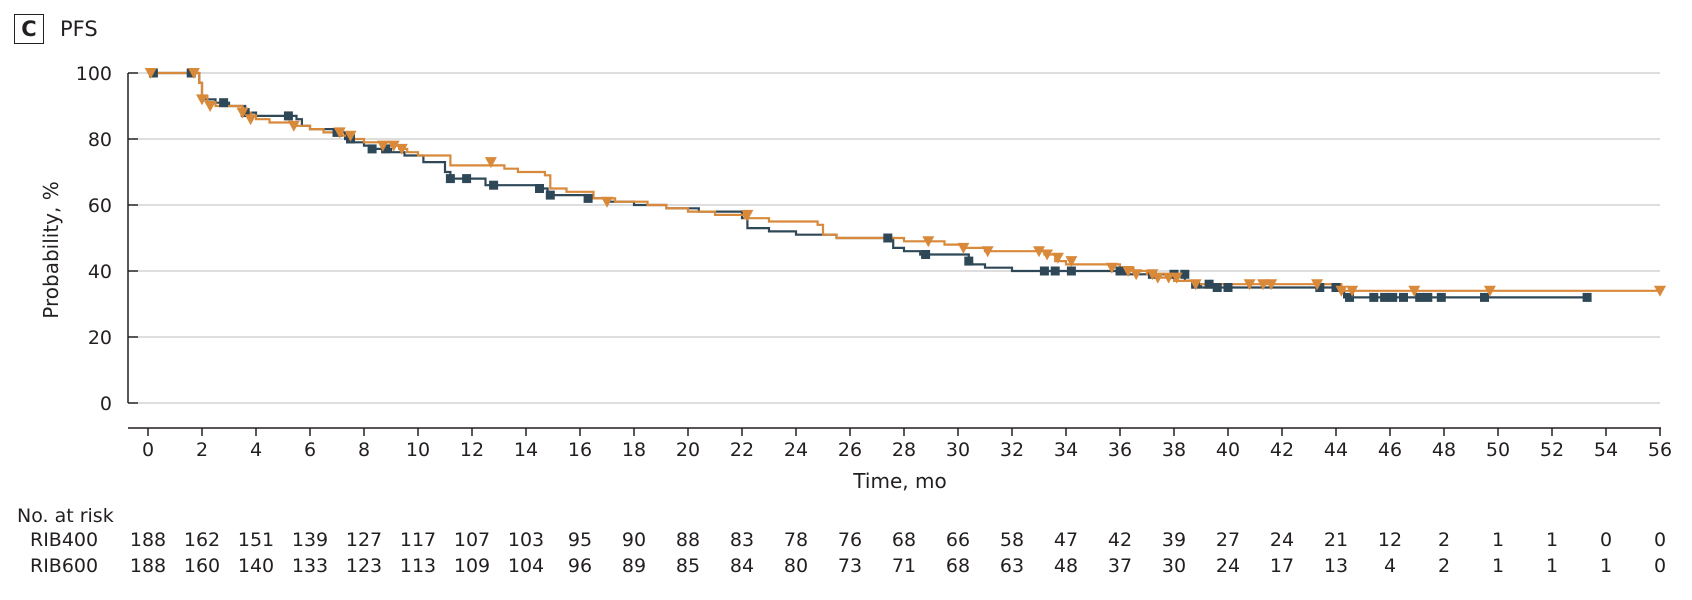  Describe the element at coordinates (688, 450) in the screenshot. I see `x-tick-label: 20` at that location.